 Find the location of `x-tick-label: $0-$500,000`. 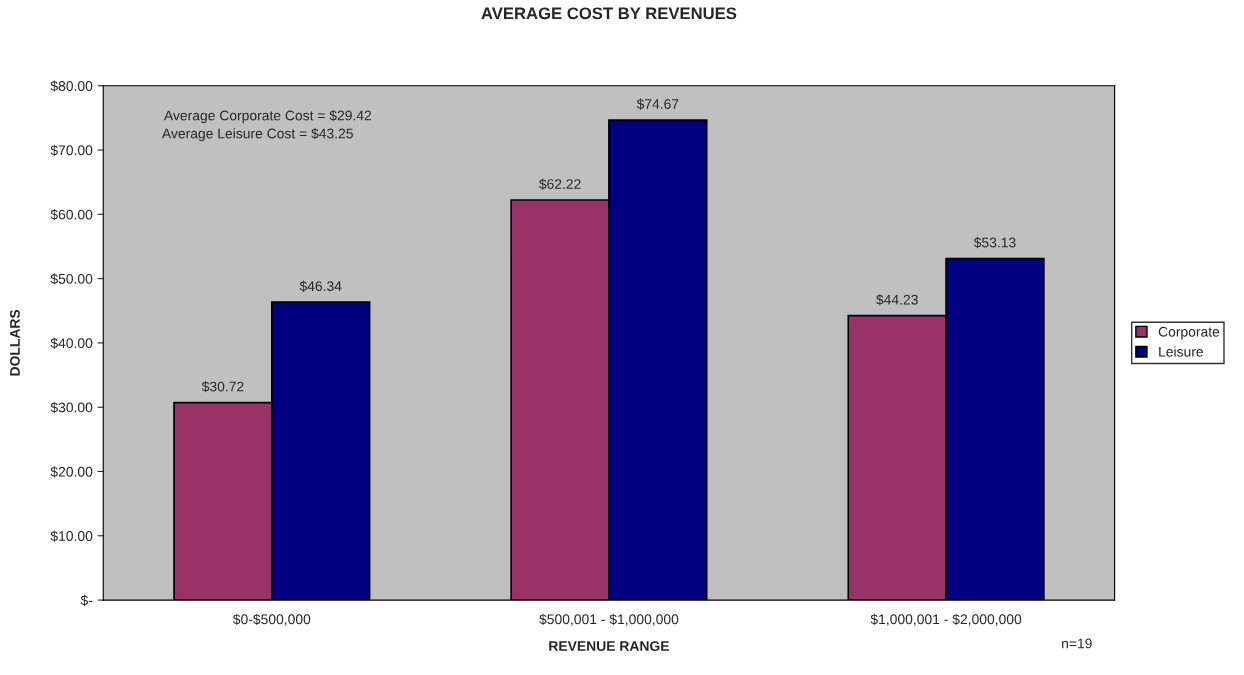

x-tick-label: $0-$500,000 is located at coordinates (271, 619).